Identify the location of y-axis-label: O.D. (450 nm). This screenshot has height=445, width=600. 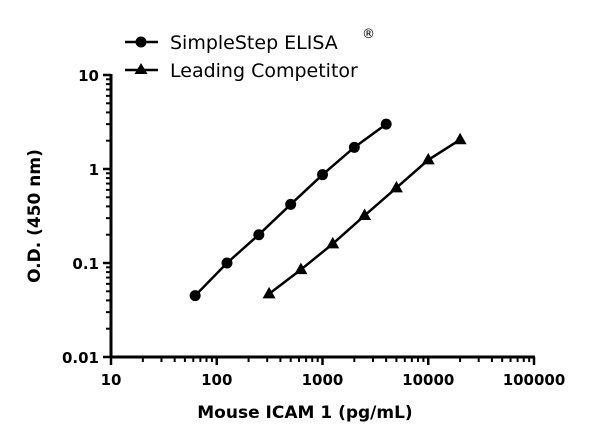
(35, 216).